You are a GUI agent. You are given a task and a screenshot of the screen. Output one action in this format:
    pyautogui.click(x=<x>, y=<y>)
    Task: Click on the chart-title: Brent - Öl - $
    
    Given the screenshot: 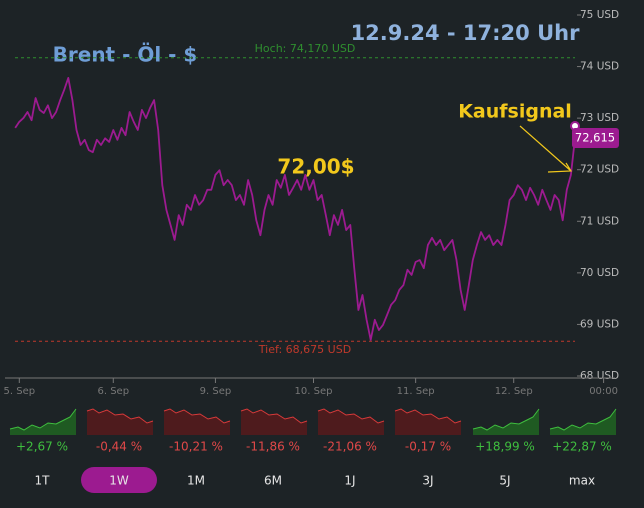 What is the action you would take?
    pyautogui.click(x=125, y=55)
    